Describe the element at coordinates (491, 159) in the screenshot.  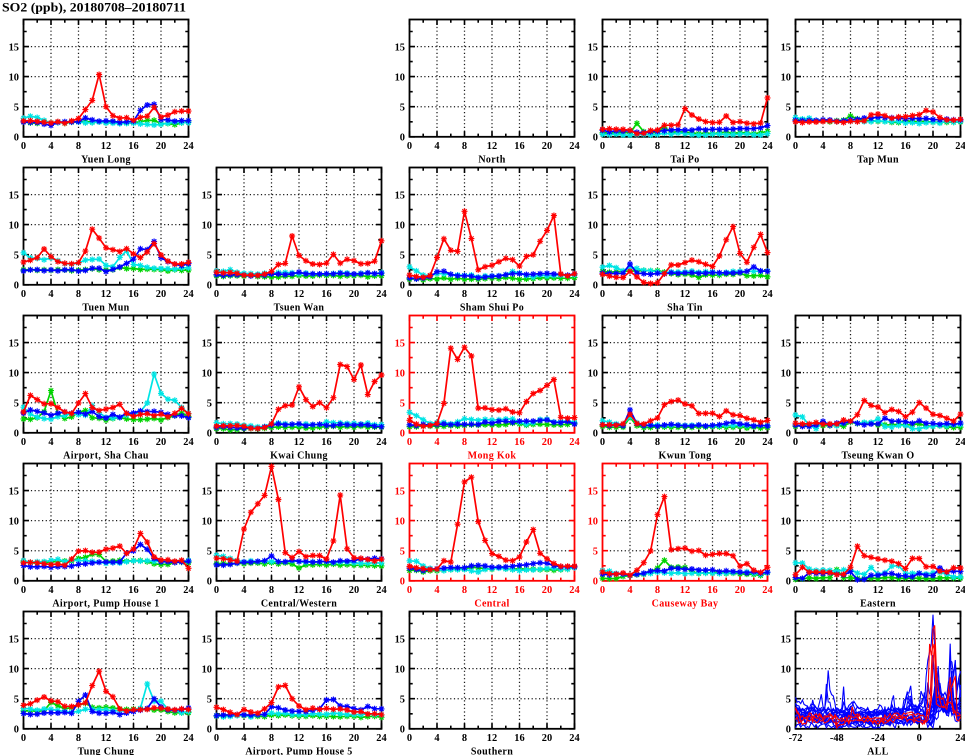
I see `svg-text: North` at that location.